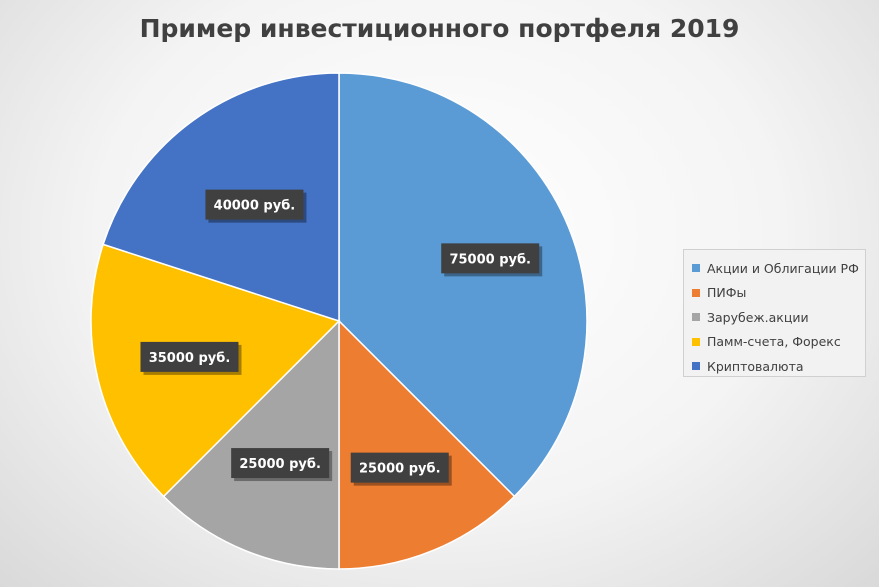  I want to click on legend-item: Криптовалюта, so click(774, 366).